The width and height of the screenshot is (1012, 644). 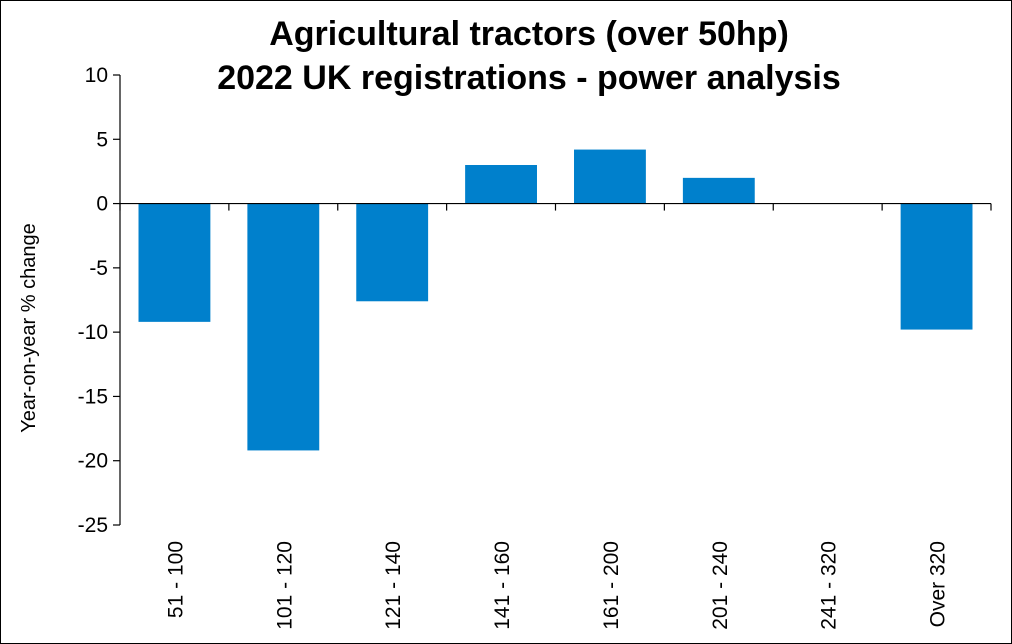 What do you see at coordinates (102, 139) in the screenshot?
I see `y-tick-label-1: 5` at bounding box center [102, 139].